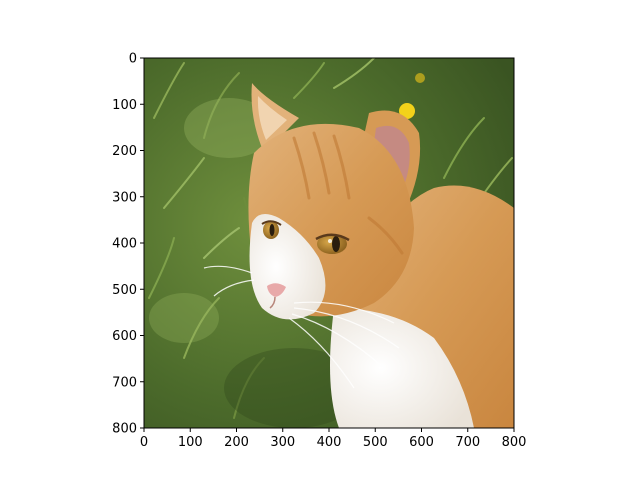 The width and height of the screenshot is (640, 480). Describe the element at coordinates (124, 197) in the screenshot. I see `y-tick-label: 300` at that location.